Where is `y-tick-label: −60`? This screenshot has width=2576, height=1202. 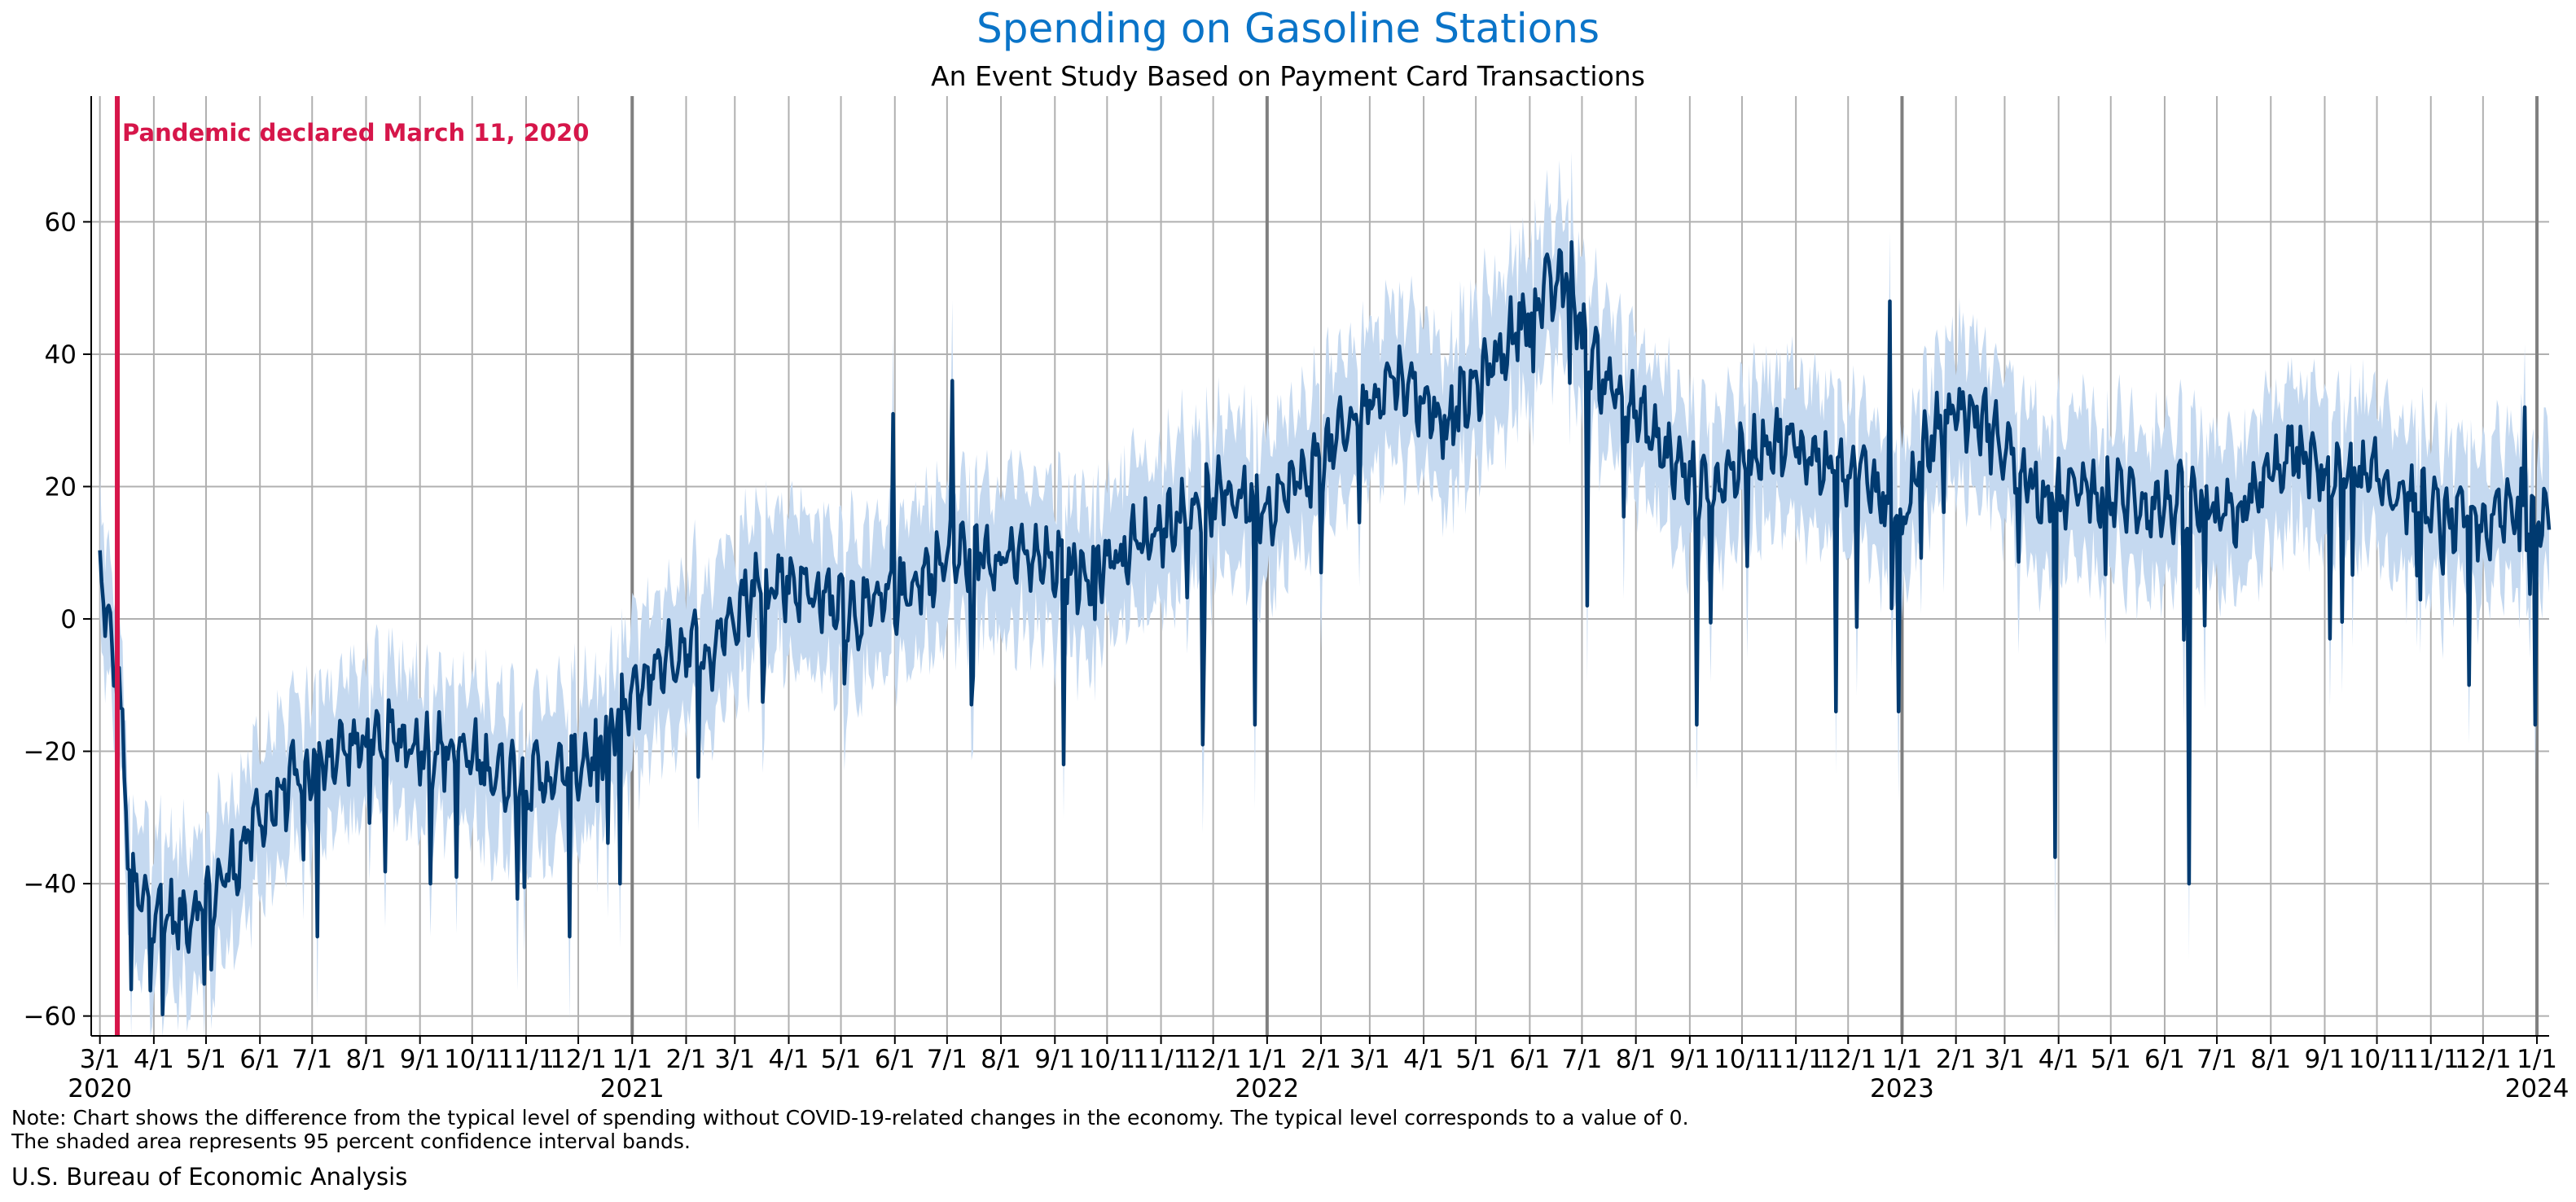
y-tick-label: −60 is located at coordinates (50, 1017).